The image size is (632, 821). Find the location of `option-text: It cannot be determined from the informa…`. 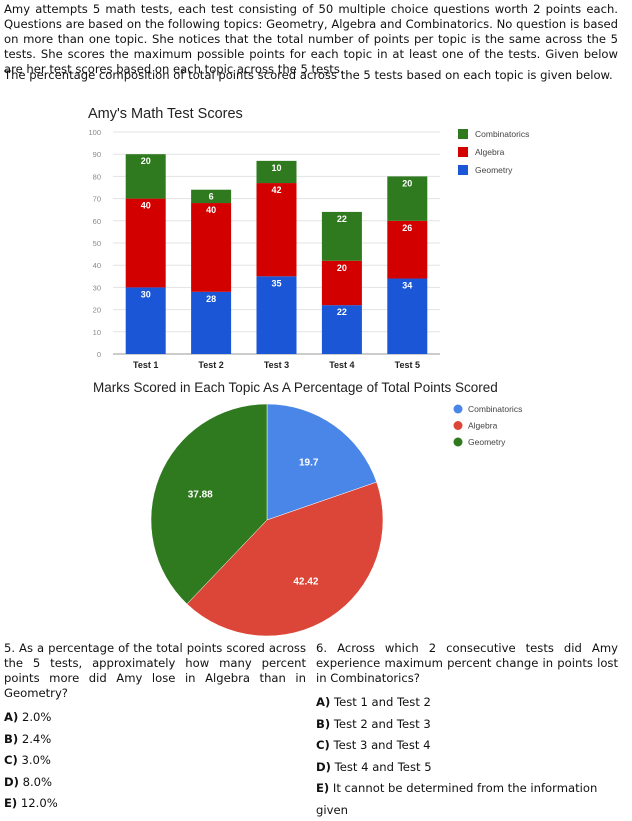

option-text: It cannot be determined from the informa… is located at coordinates (457, 799).